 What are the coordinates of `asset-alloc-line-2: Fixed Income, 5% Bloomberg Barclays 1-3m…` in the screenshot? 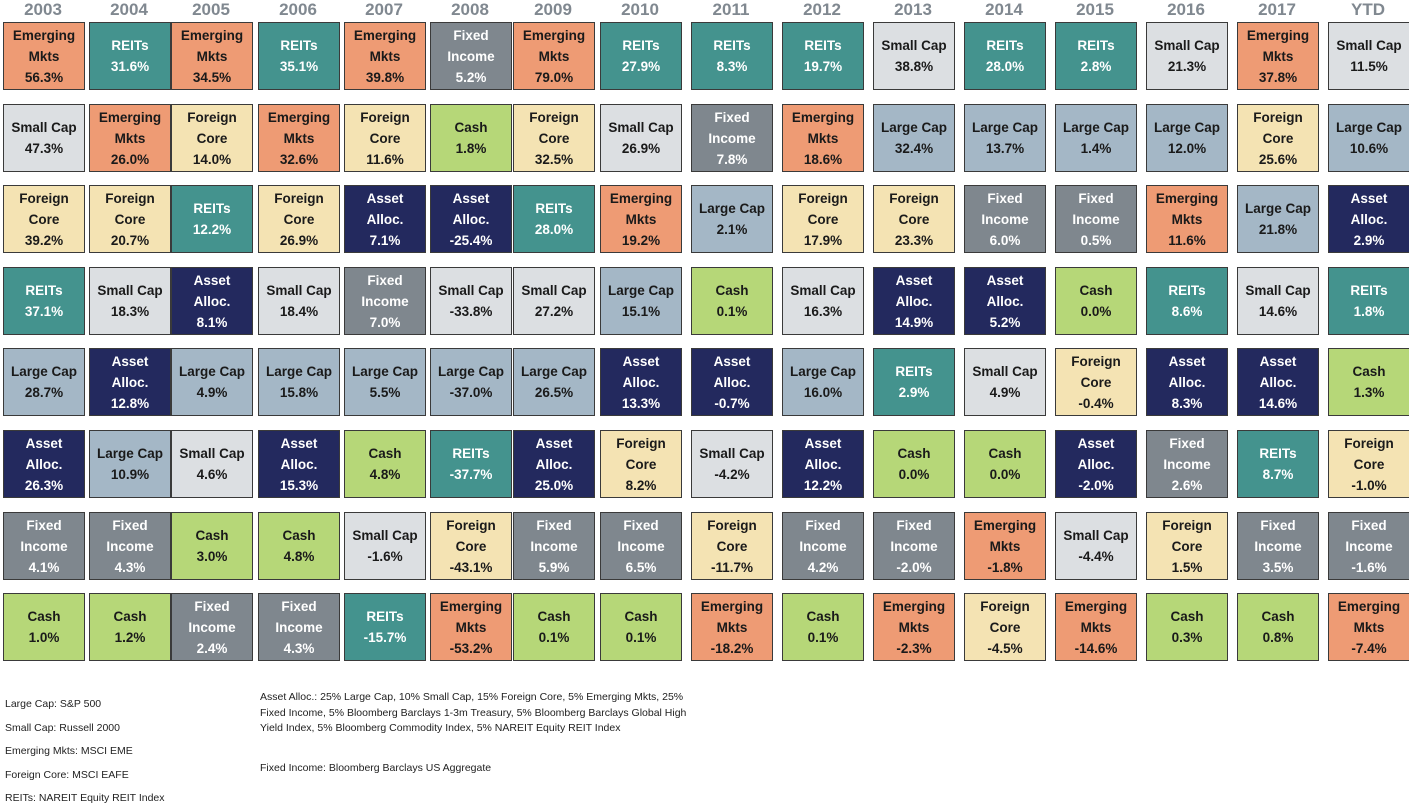 It's located at (473, 712).